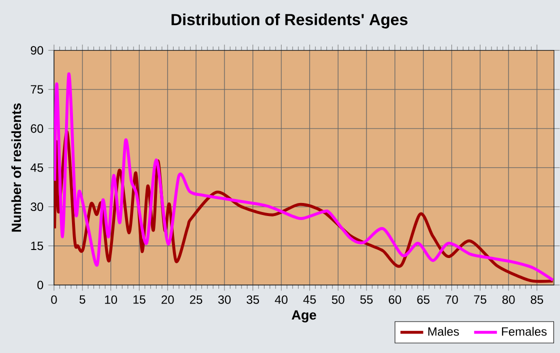 The width and height of the screenshot is (560, 353). Describe the element at coordinates (508, 299) in the screenshot. I see `x-tick-label: 80` at that location.